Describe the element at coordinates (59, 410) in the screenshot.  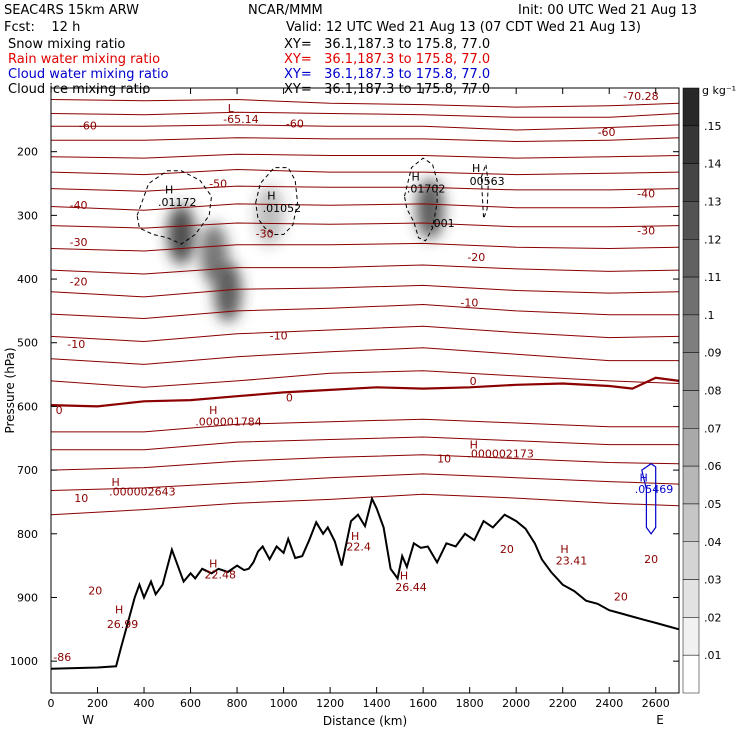
I see `contour-label-17: 0` at that location.